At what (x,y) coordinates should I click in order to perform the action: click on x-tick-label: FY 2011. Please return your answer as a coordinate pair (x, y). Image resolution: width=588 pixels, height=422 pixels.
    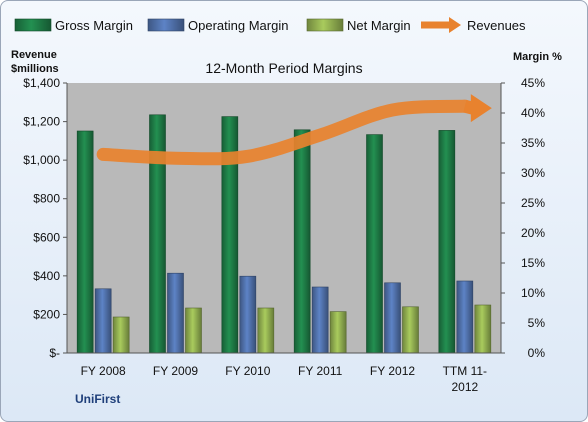
    Looking at the image, I should click on (320, 371).